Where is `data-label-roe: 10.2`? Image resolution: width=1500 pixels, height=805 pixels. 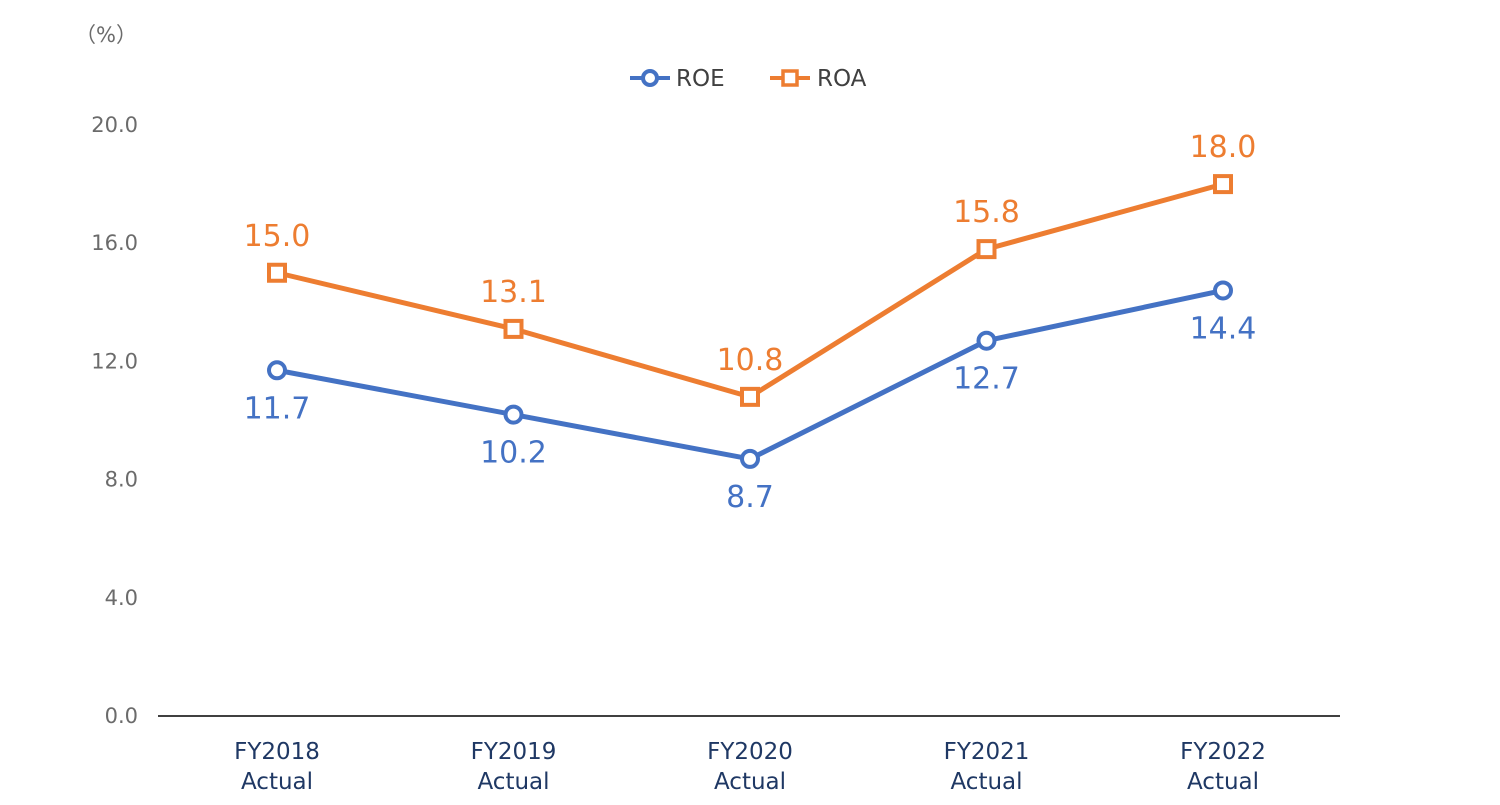 data-label-roe: 10.2 is located at coordinates (513, 453).